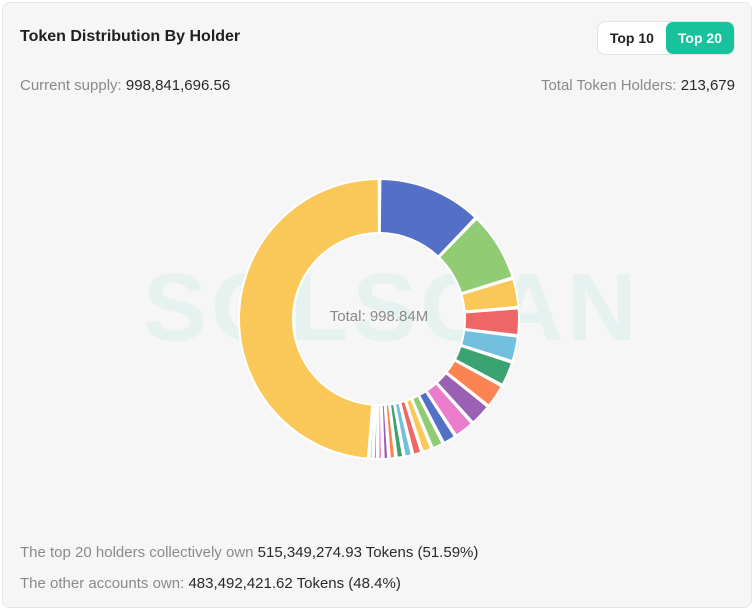  Describe the element at coordinates (632, 38) in the screenshot. I see `top10-button: Top 10` at that location.